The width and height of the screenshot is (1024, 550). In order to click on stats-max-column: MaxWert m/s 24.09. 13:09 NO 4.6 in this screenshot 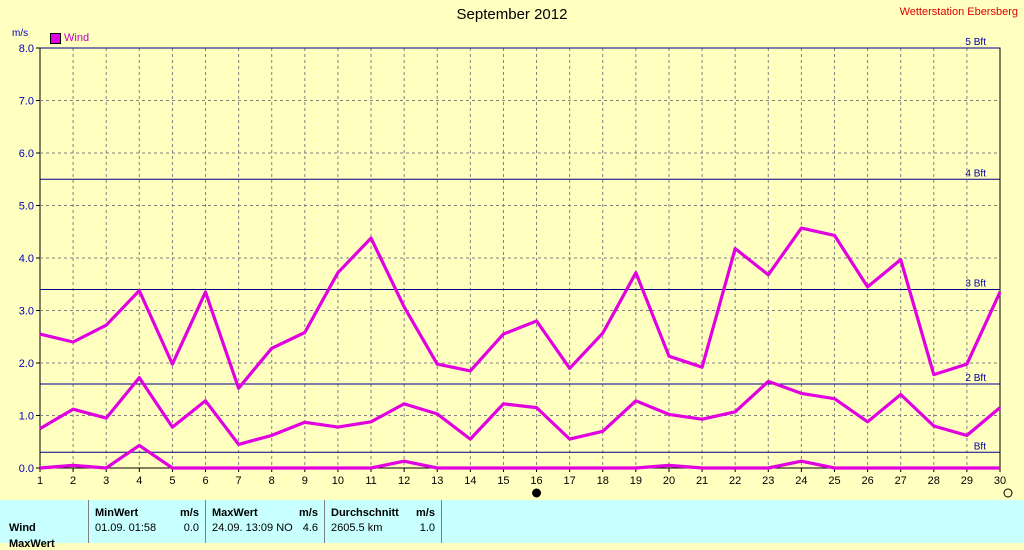, I will do `click(264, 521)`.